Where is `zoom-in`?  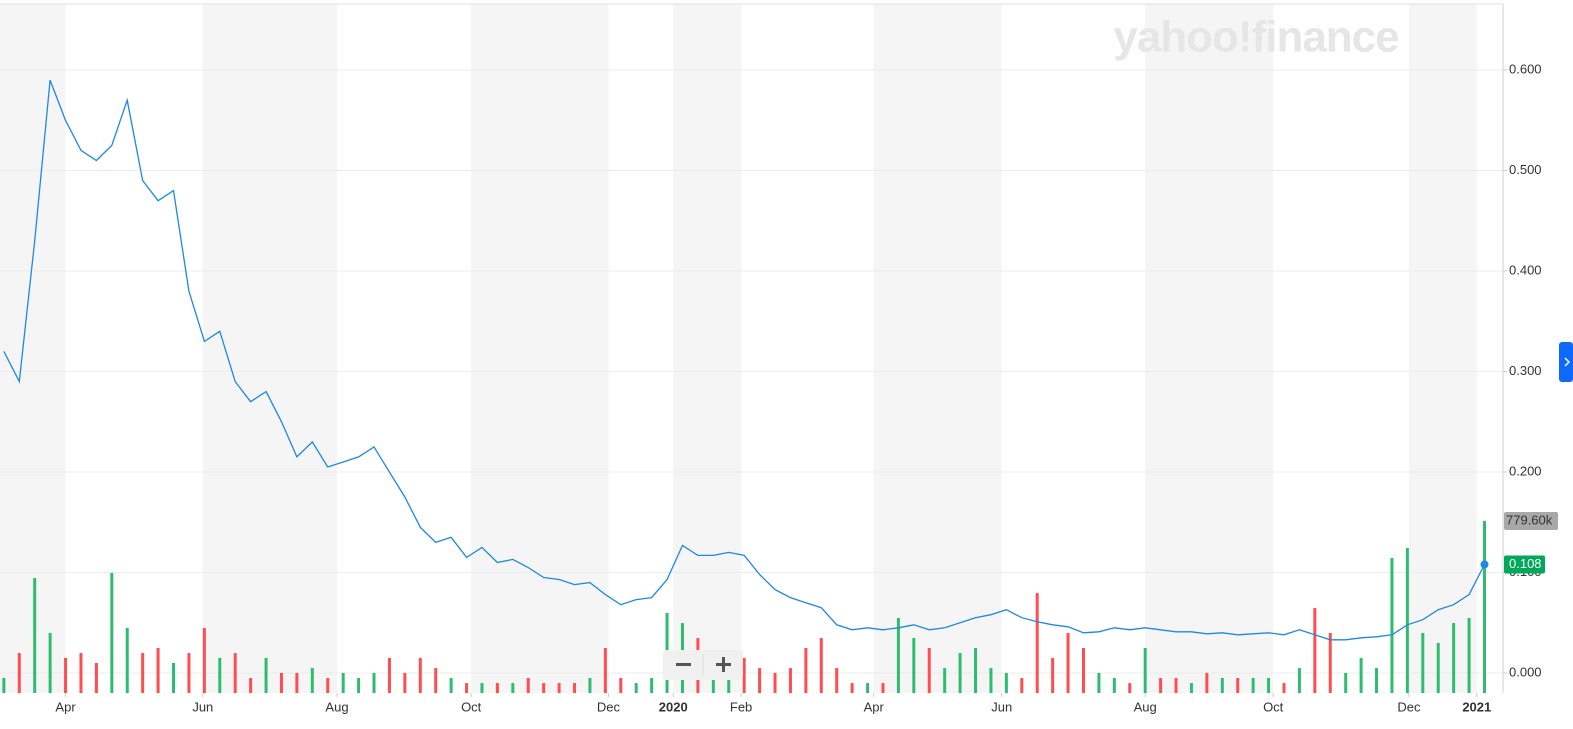 zoom-in is located at coordinates (723, 664).